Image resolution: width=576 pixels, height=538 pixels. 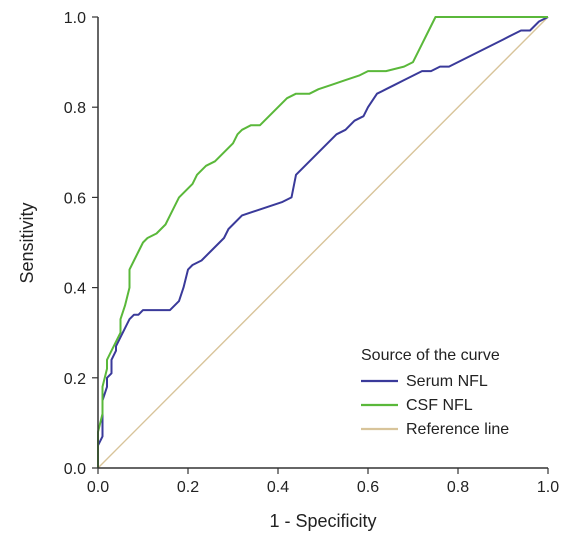 I want to click on x-tick-label: 1.0, so click(x=548, y=487).